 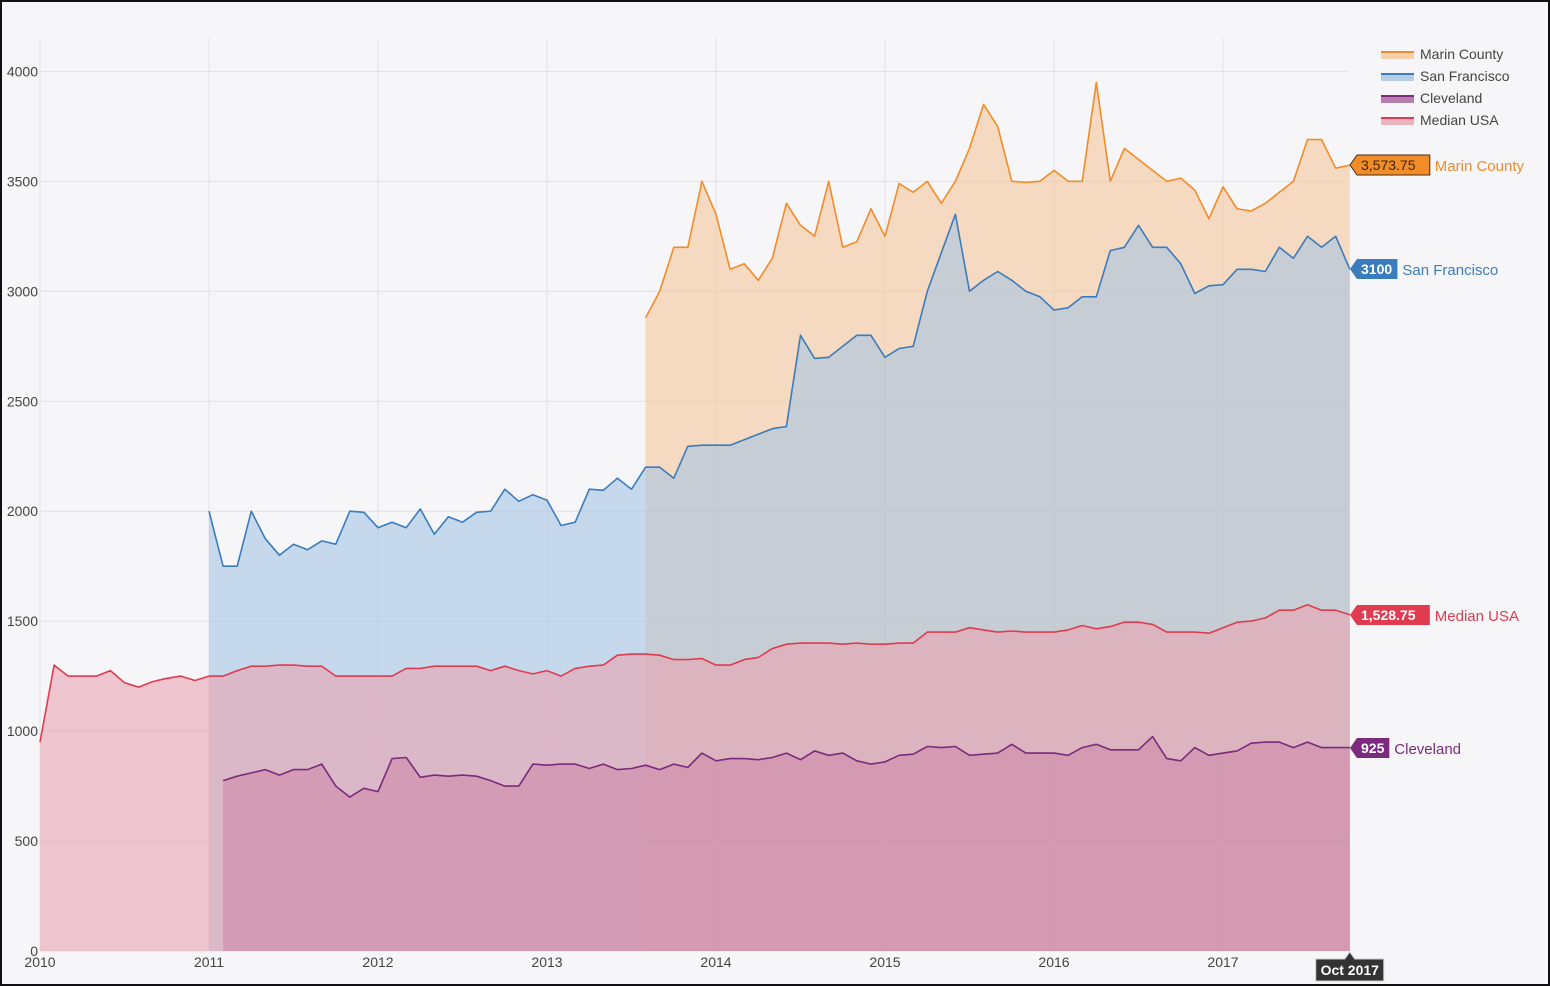 I want to click on x-tick-label: 2016, so click(x=1053, y=962).